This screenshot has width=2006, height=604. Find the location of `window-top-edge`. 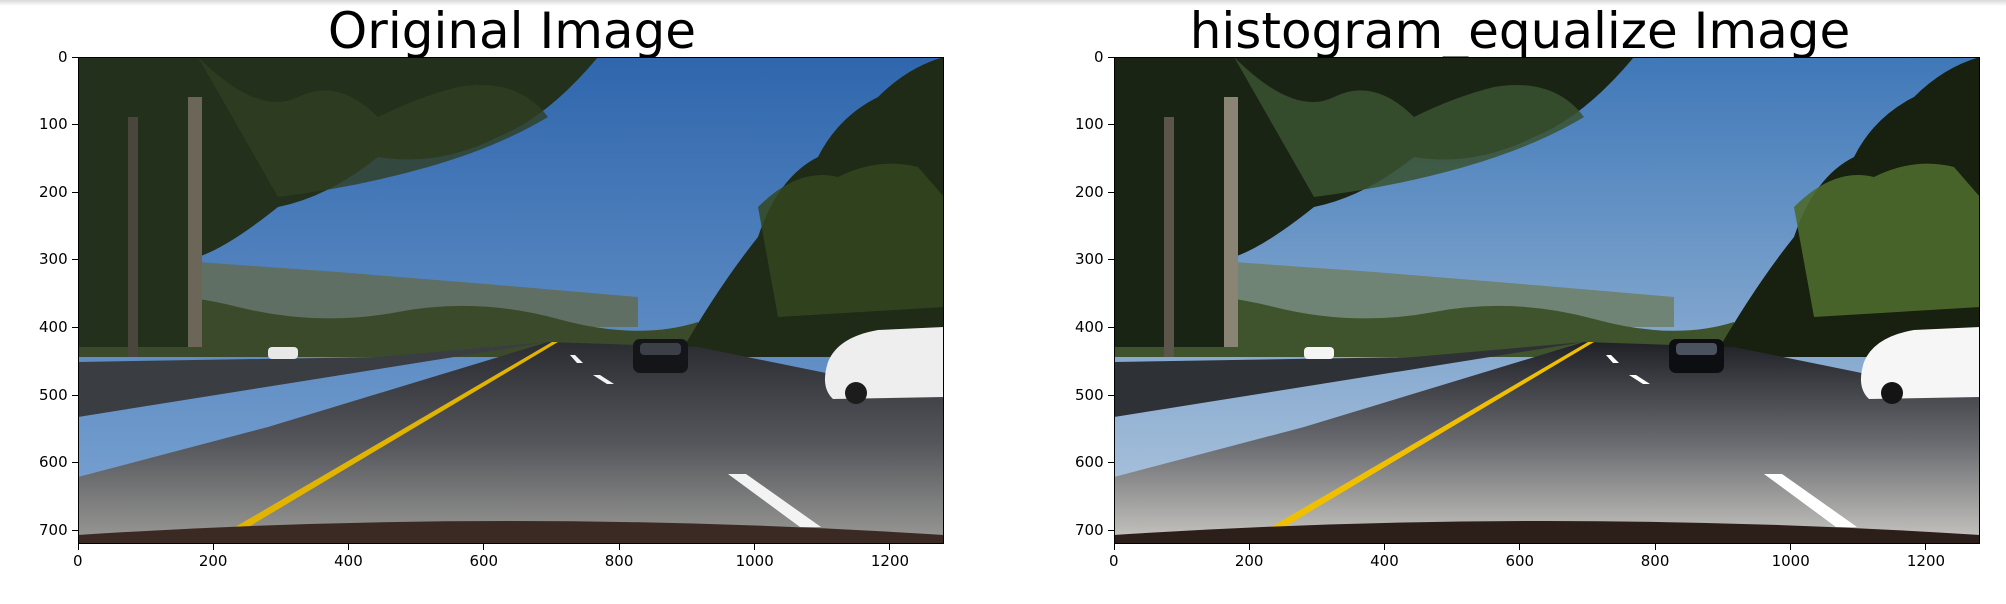

window-top-edge is located at coordinates (1003, 3).